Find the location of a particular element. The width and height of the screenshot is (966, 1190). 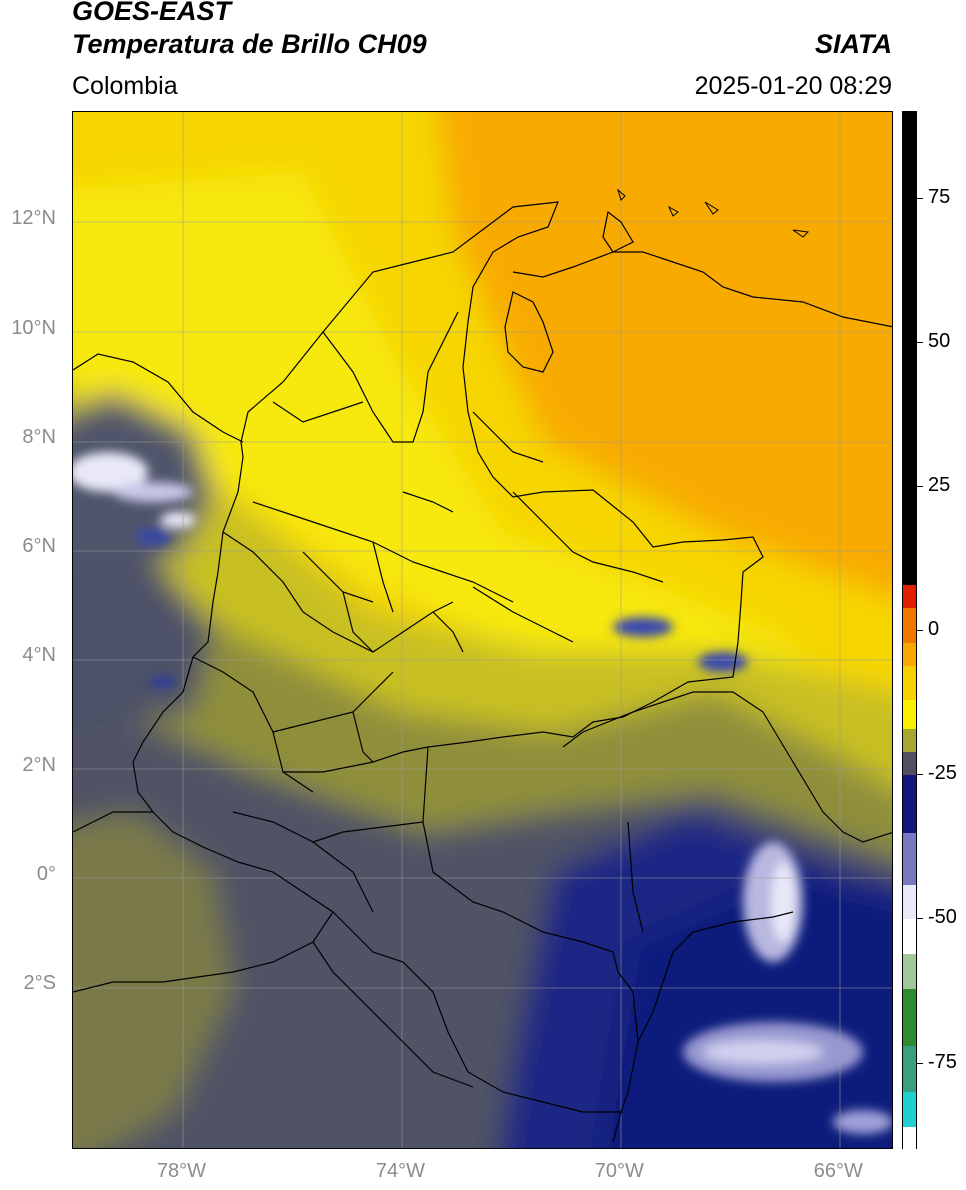

colorbar is located at coordinates (909, 630).